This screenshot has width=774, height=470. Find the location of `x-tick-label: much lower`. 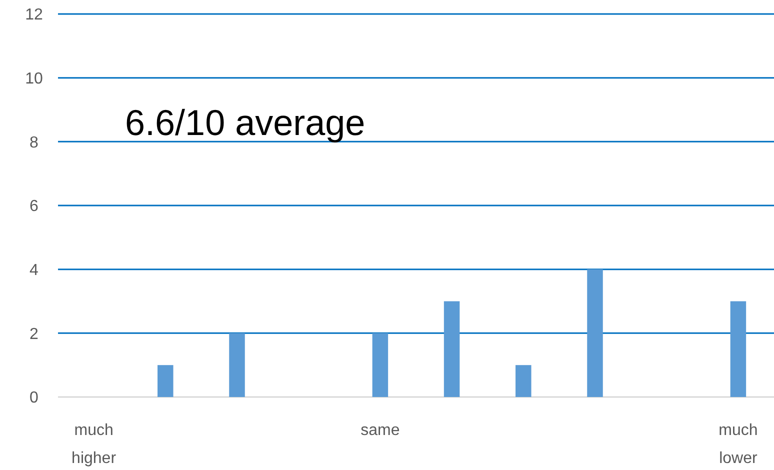

x-tick-label: much lower is located at coordinates (738, 444).